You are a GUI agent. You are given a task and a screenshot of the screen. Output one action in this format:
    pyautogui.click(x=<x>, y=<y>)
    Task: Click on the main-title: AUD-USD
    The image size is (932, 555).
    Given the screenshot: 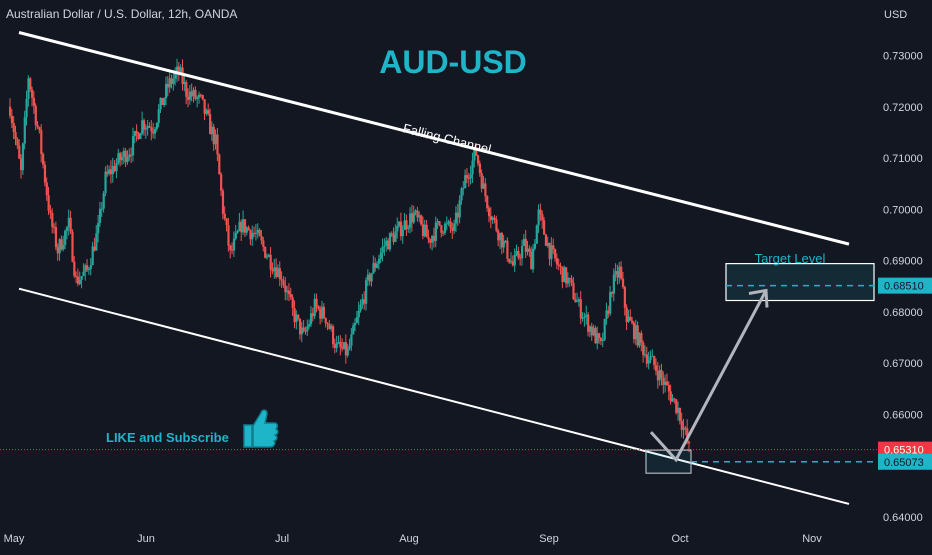 What is the action you would take?
    pyautogui.click(x=453, y=62)
    